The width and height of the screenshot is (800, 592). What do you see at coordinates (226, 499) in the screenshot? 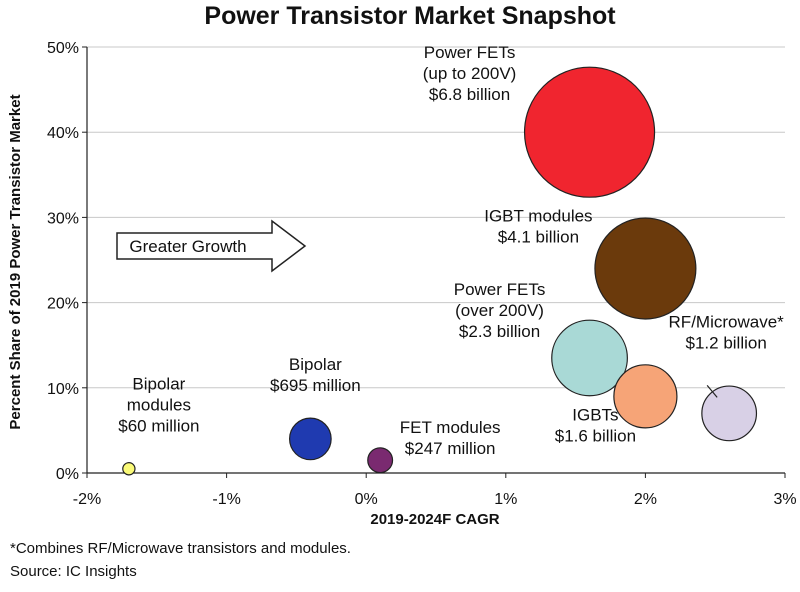
I see `x-tick-label: -1%` at bounding box center [226, 499].